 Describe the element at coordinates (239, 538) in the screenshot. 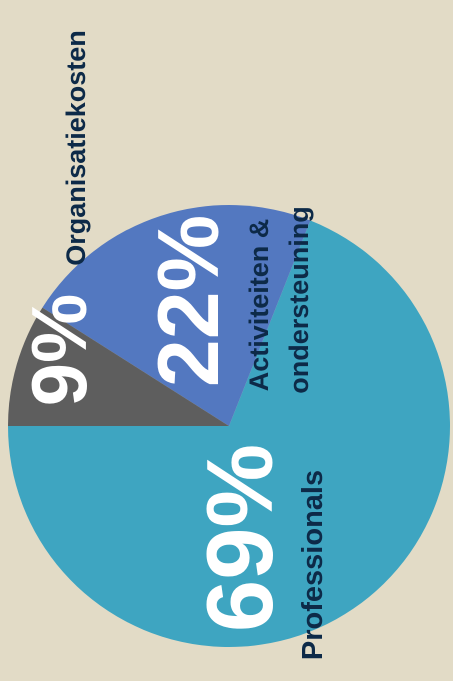

I see `slice-professionals-percent: 69%` at that location.